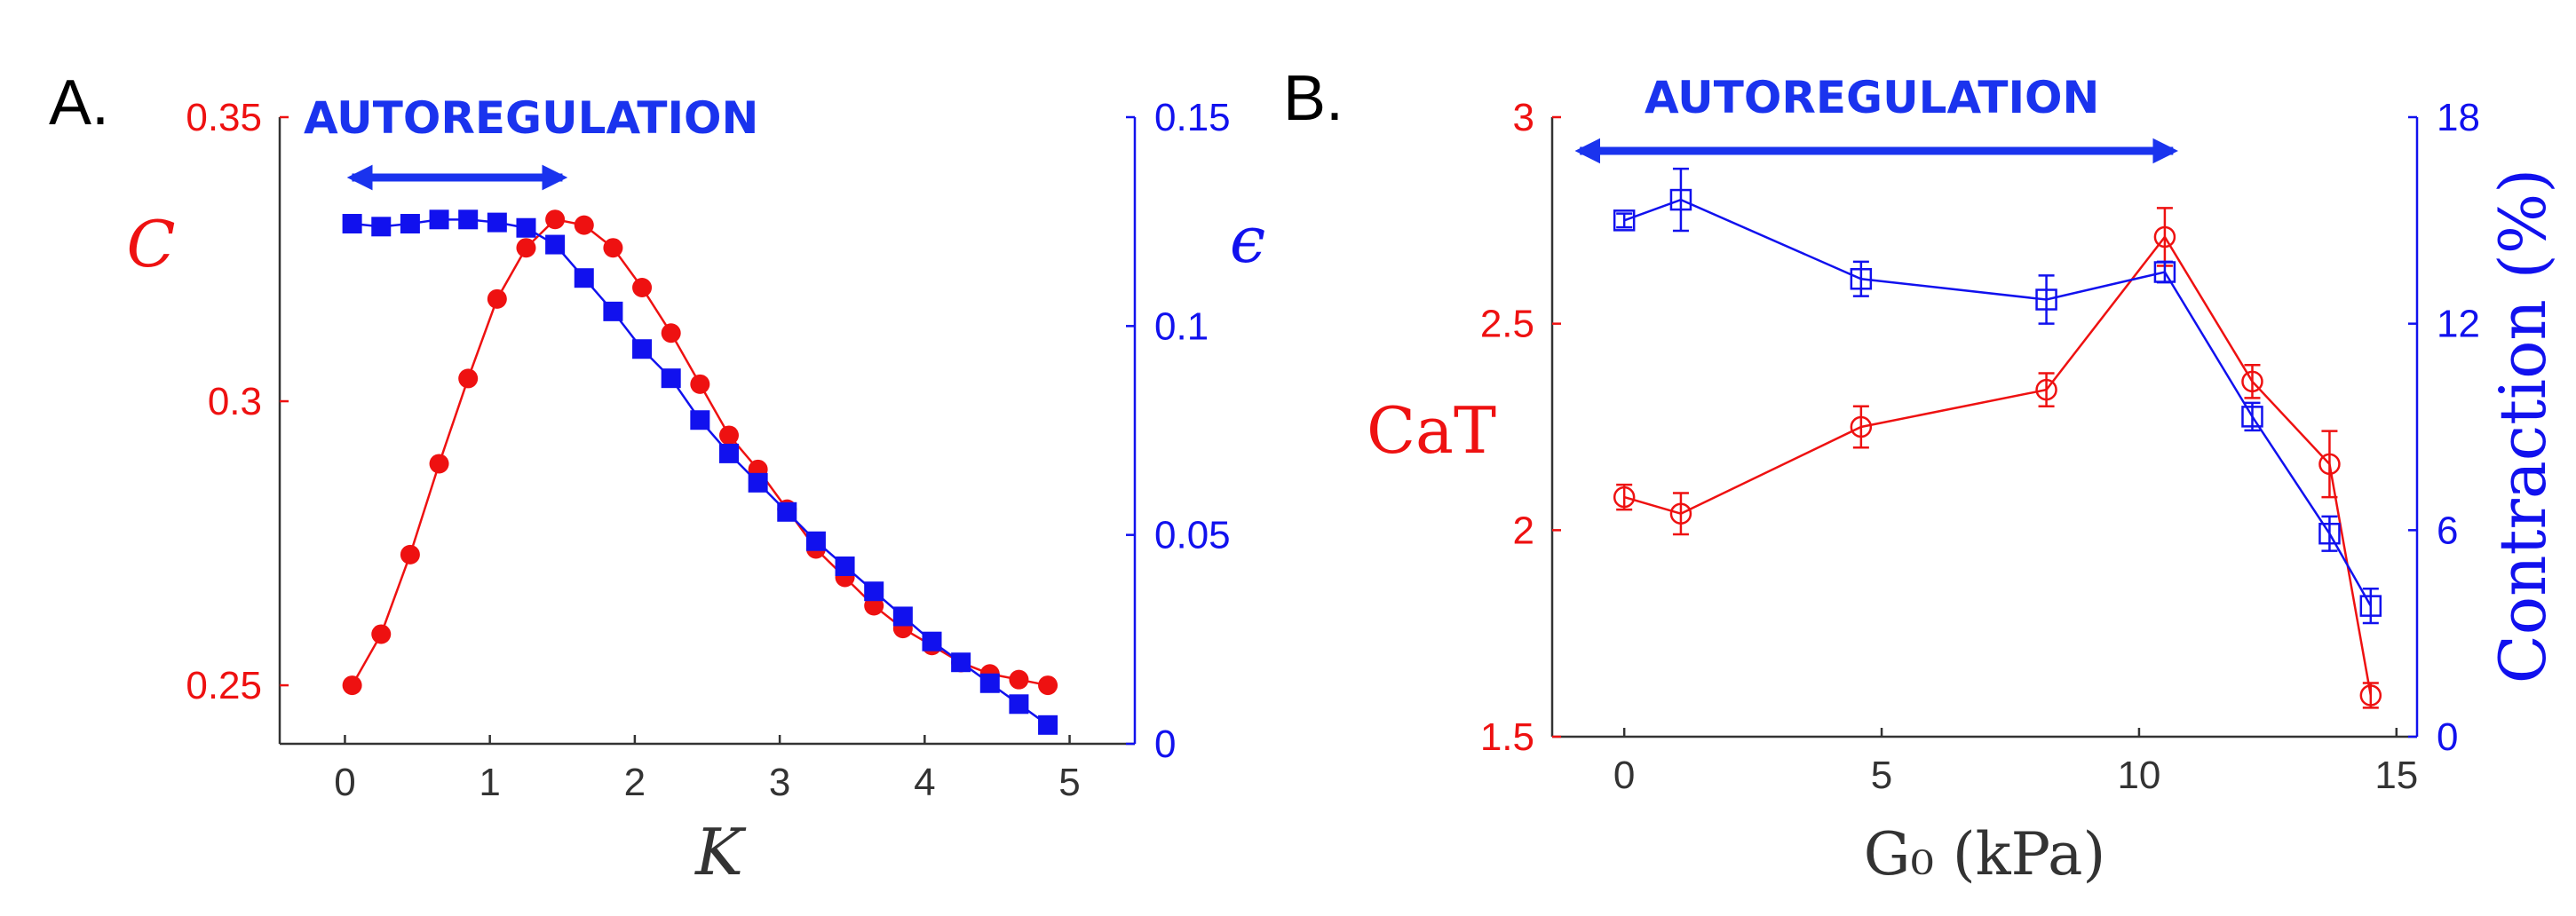  Describe the element at coordinates (1432, 430) in the screenshot. I see `left-y-axis-label-b: CaT` at that location.